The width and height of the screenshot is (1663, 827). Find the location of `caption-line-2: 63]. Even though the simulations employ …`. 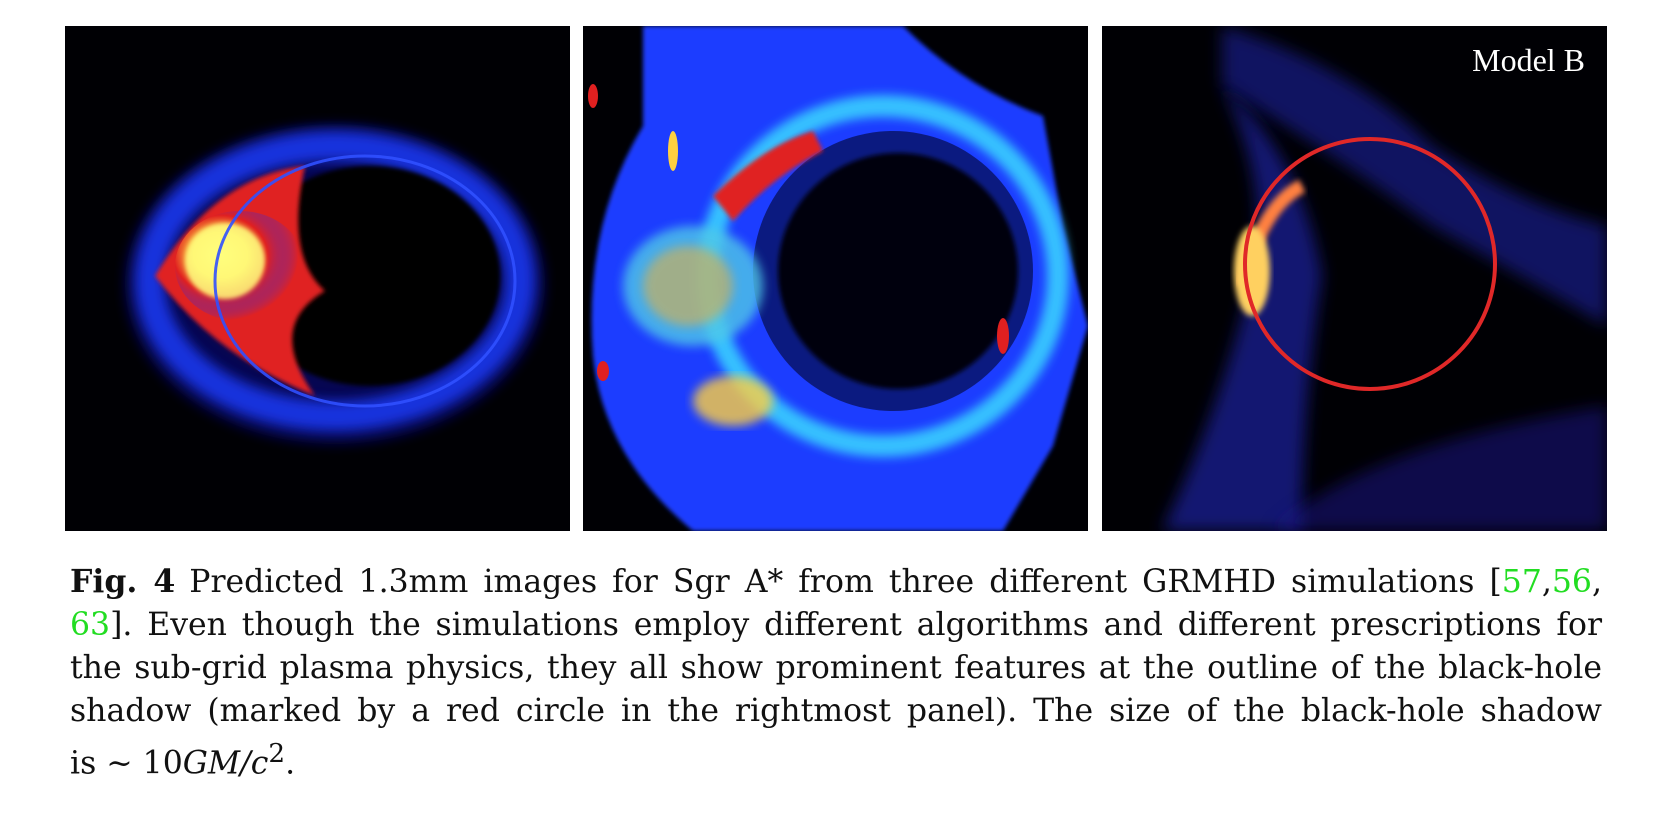

caption-line-2: 63]. Even though the simulations employ … is located at coordinates (836, 625).